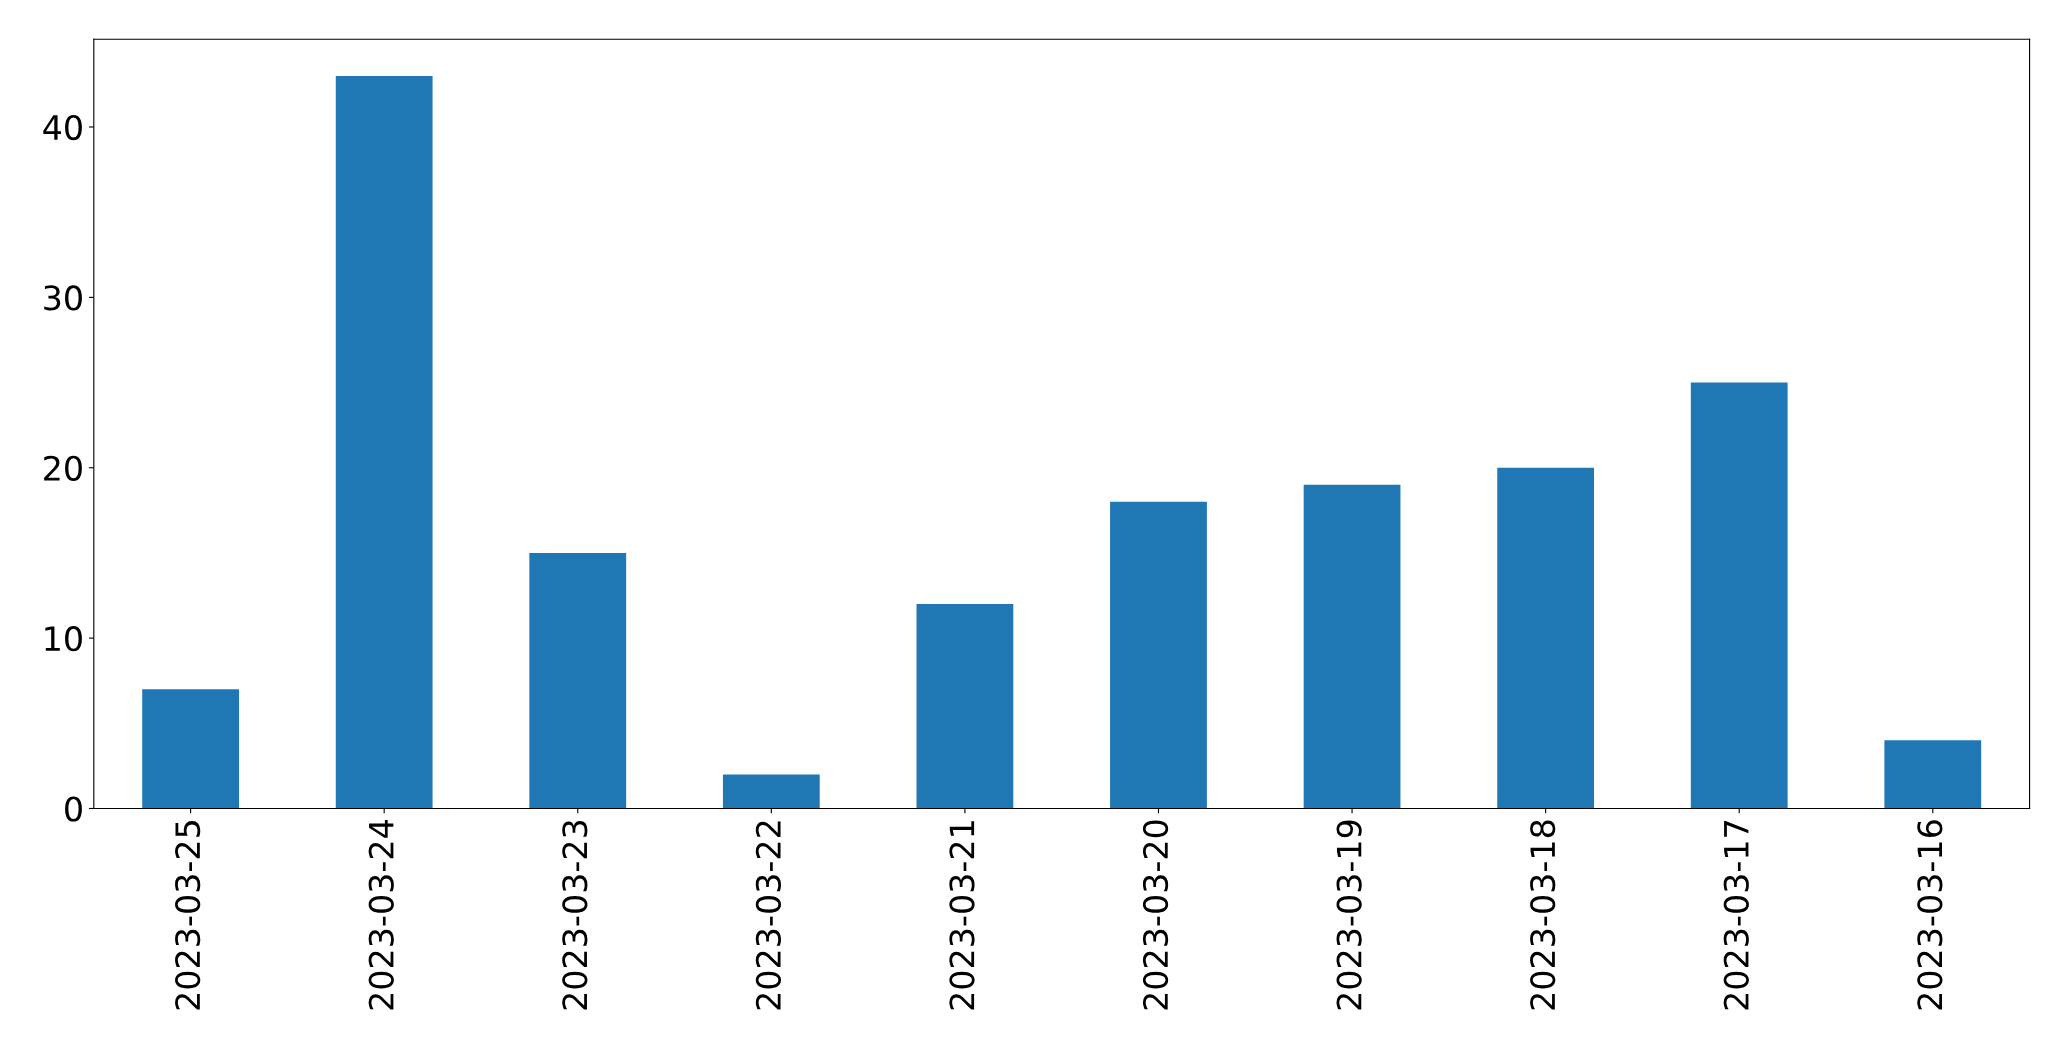 The height and width of the screenshot is (1061, 2071). I want to click on x-tick-label: 2023-03-19, so click(1349, 915).